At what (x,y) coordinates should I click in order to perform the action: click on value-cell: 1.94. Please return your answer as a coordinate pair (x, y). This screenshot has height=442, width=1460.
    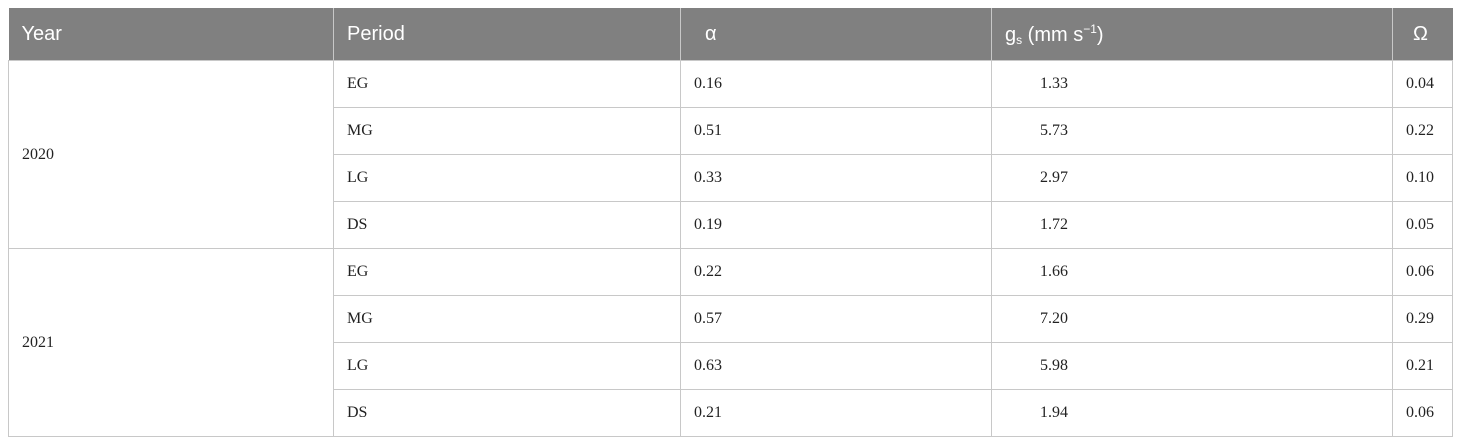
    Looking at the image, I should click on (1192, 413).